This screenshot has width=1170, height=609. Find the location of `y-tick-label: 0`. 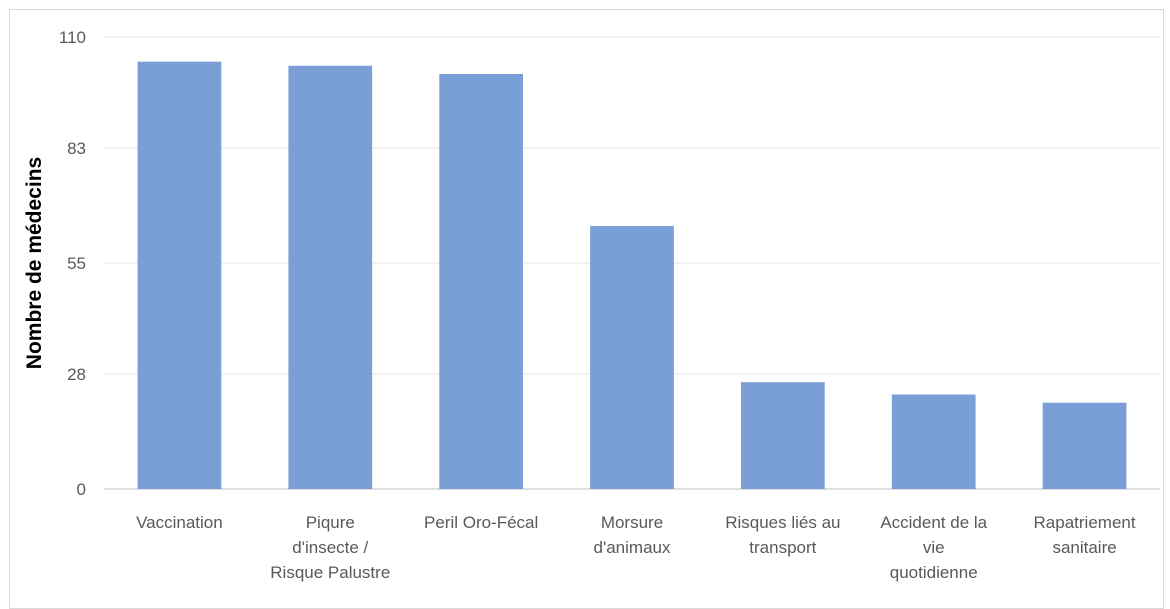

y-tick-label: 0 is located at coordinates (81, 489).